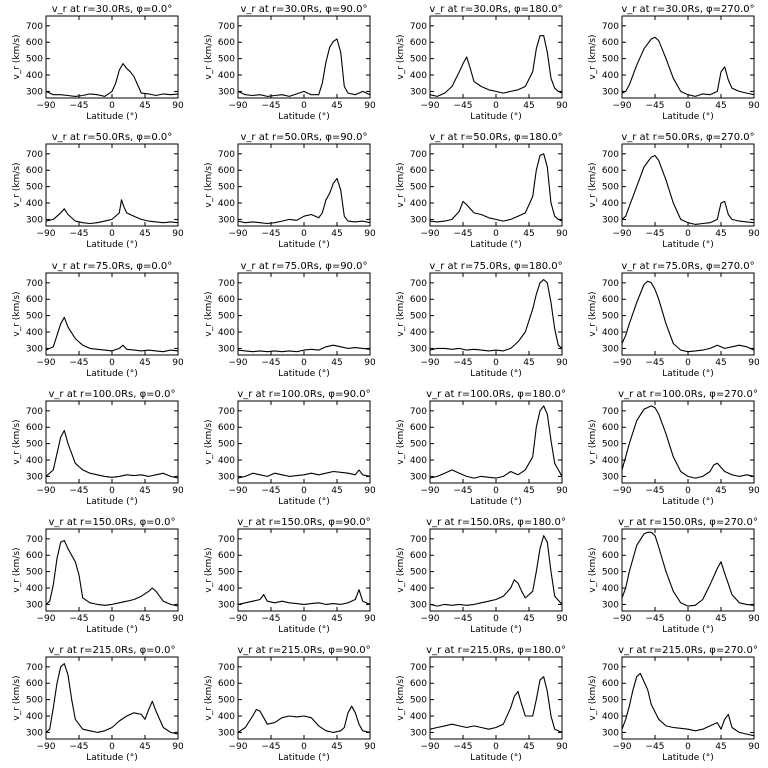 The image size is (768, 768). What do you see at coordinates (687, 9) in the screenshot?
I see `subplot-title: v_r at r=30.0Rs, φ=270.0°` at bounding box center [687, 9].